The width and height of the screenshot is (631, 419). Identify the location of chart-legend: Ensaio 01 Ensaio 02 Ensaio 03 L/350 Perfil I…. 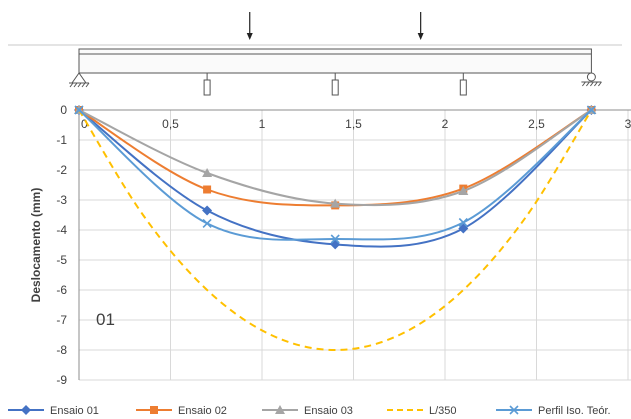
(309, 411).